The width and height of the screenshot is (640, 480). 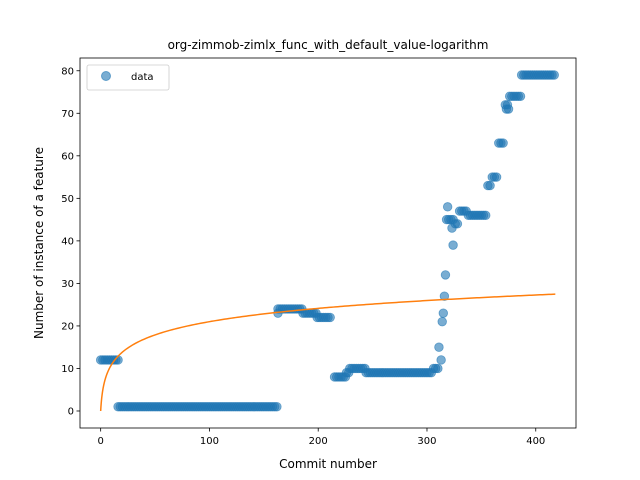 I want to click on x-tick-label: 200, so click(x=318, y=441).